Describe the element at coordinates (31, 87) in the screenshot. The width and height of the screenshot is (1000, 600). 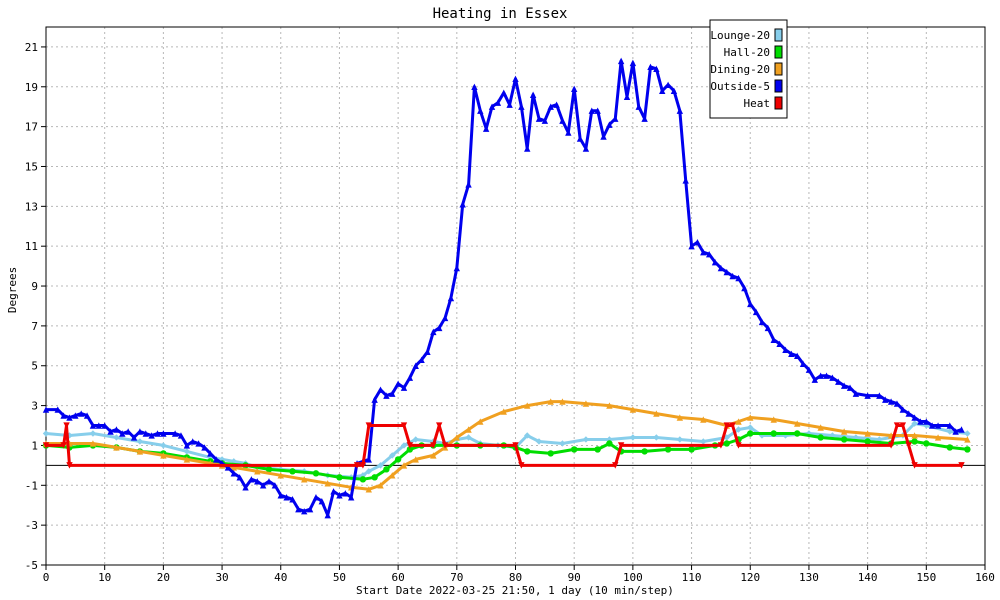
I see `y-tick-label: 19` at that location.